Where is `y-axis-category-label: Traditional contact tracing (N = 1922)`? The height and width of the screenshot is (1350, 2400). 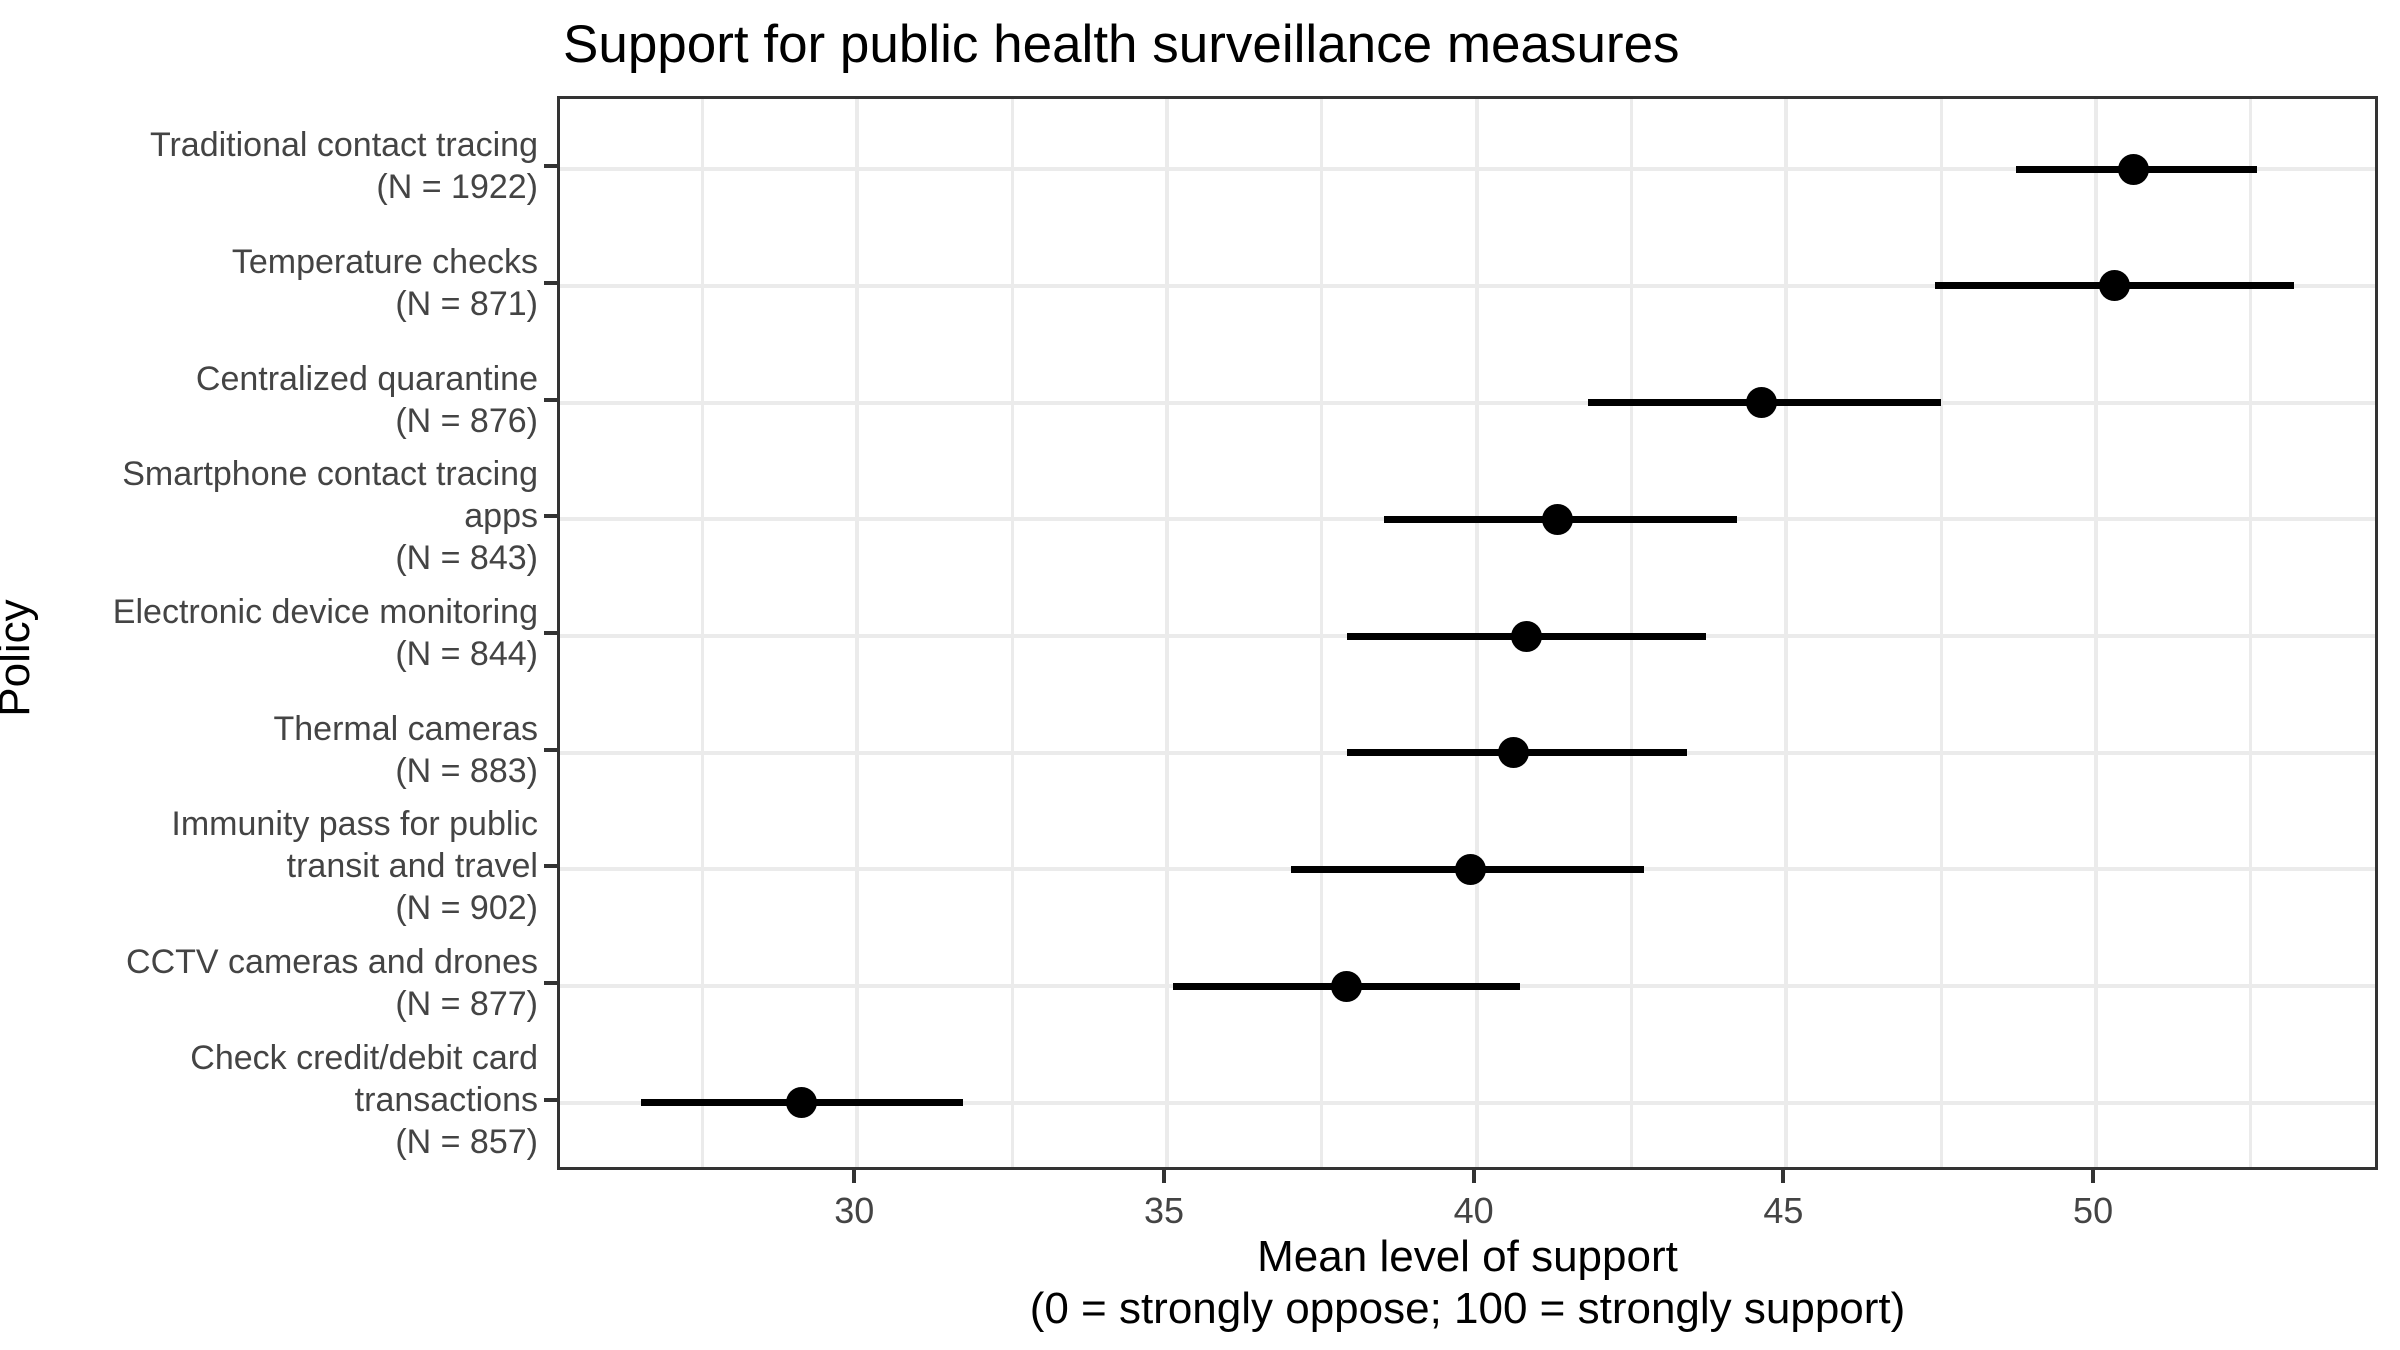
y-axis-category-label: Traditional contact tracing (N = 1922) is located at coordinates (344, 166).